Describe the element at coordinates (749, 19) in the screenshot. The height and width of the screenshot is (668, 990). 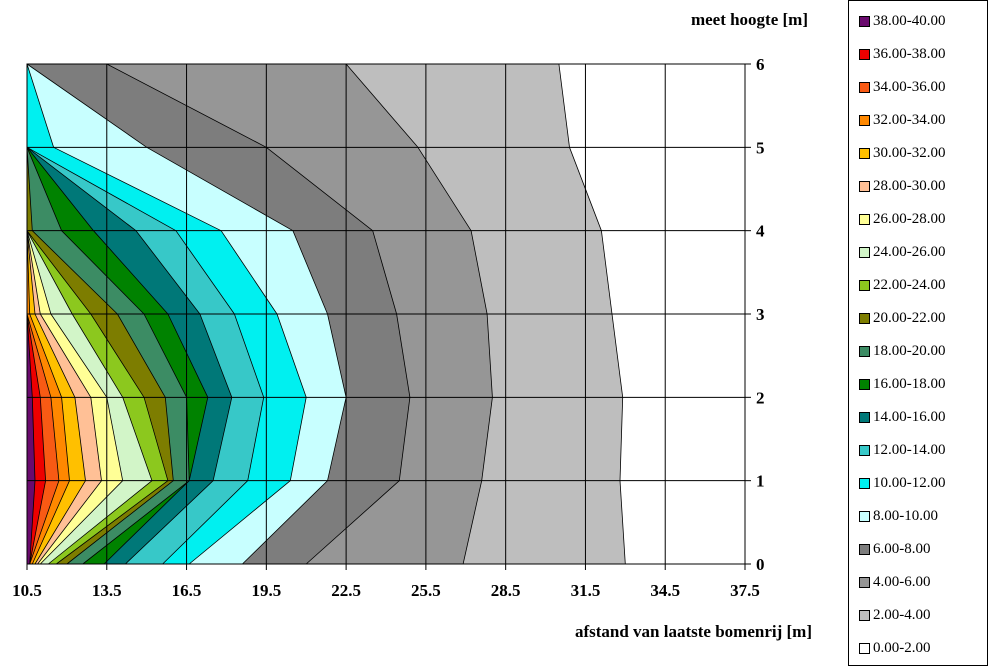
I see `y-axis-title: meet hoogte [m]` at that location.